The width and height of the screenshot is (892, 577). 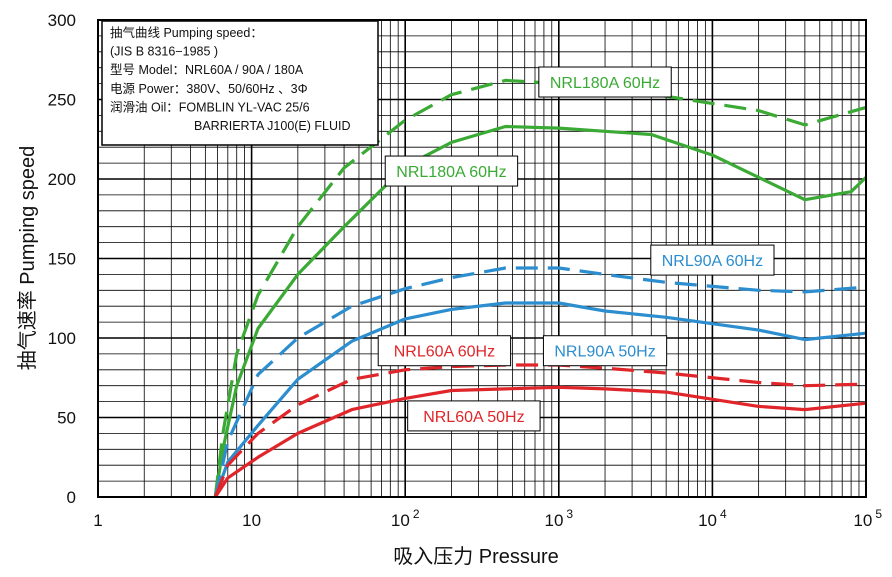 I want to click on x-tick-label: 10 3, so click(x=558, y=518).